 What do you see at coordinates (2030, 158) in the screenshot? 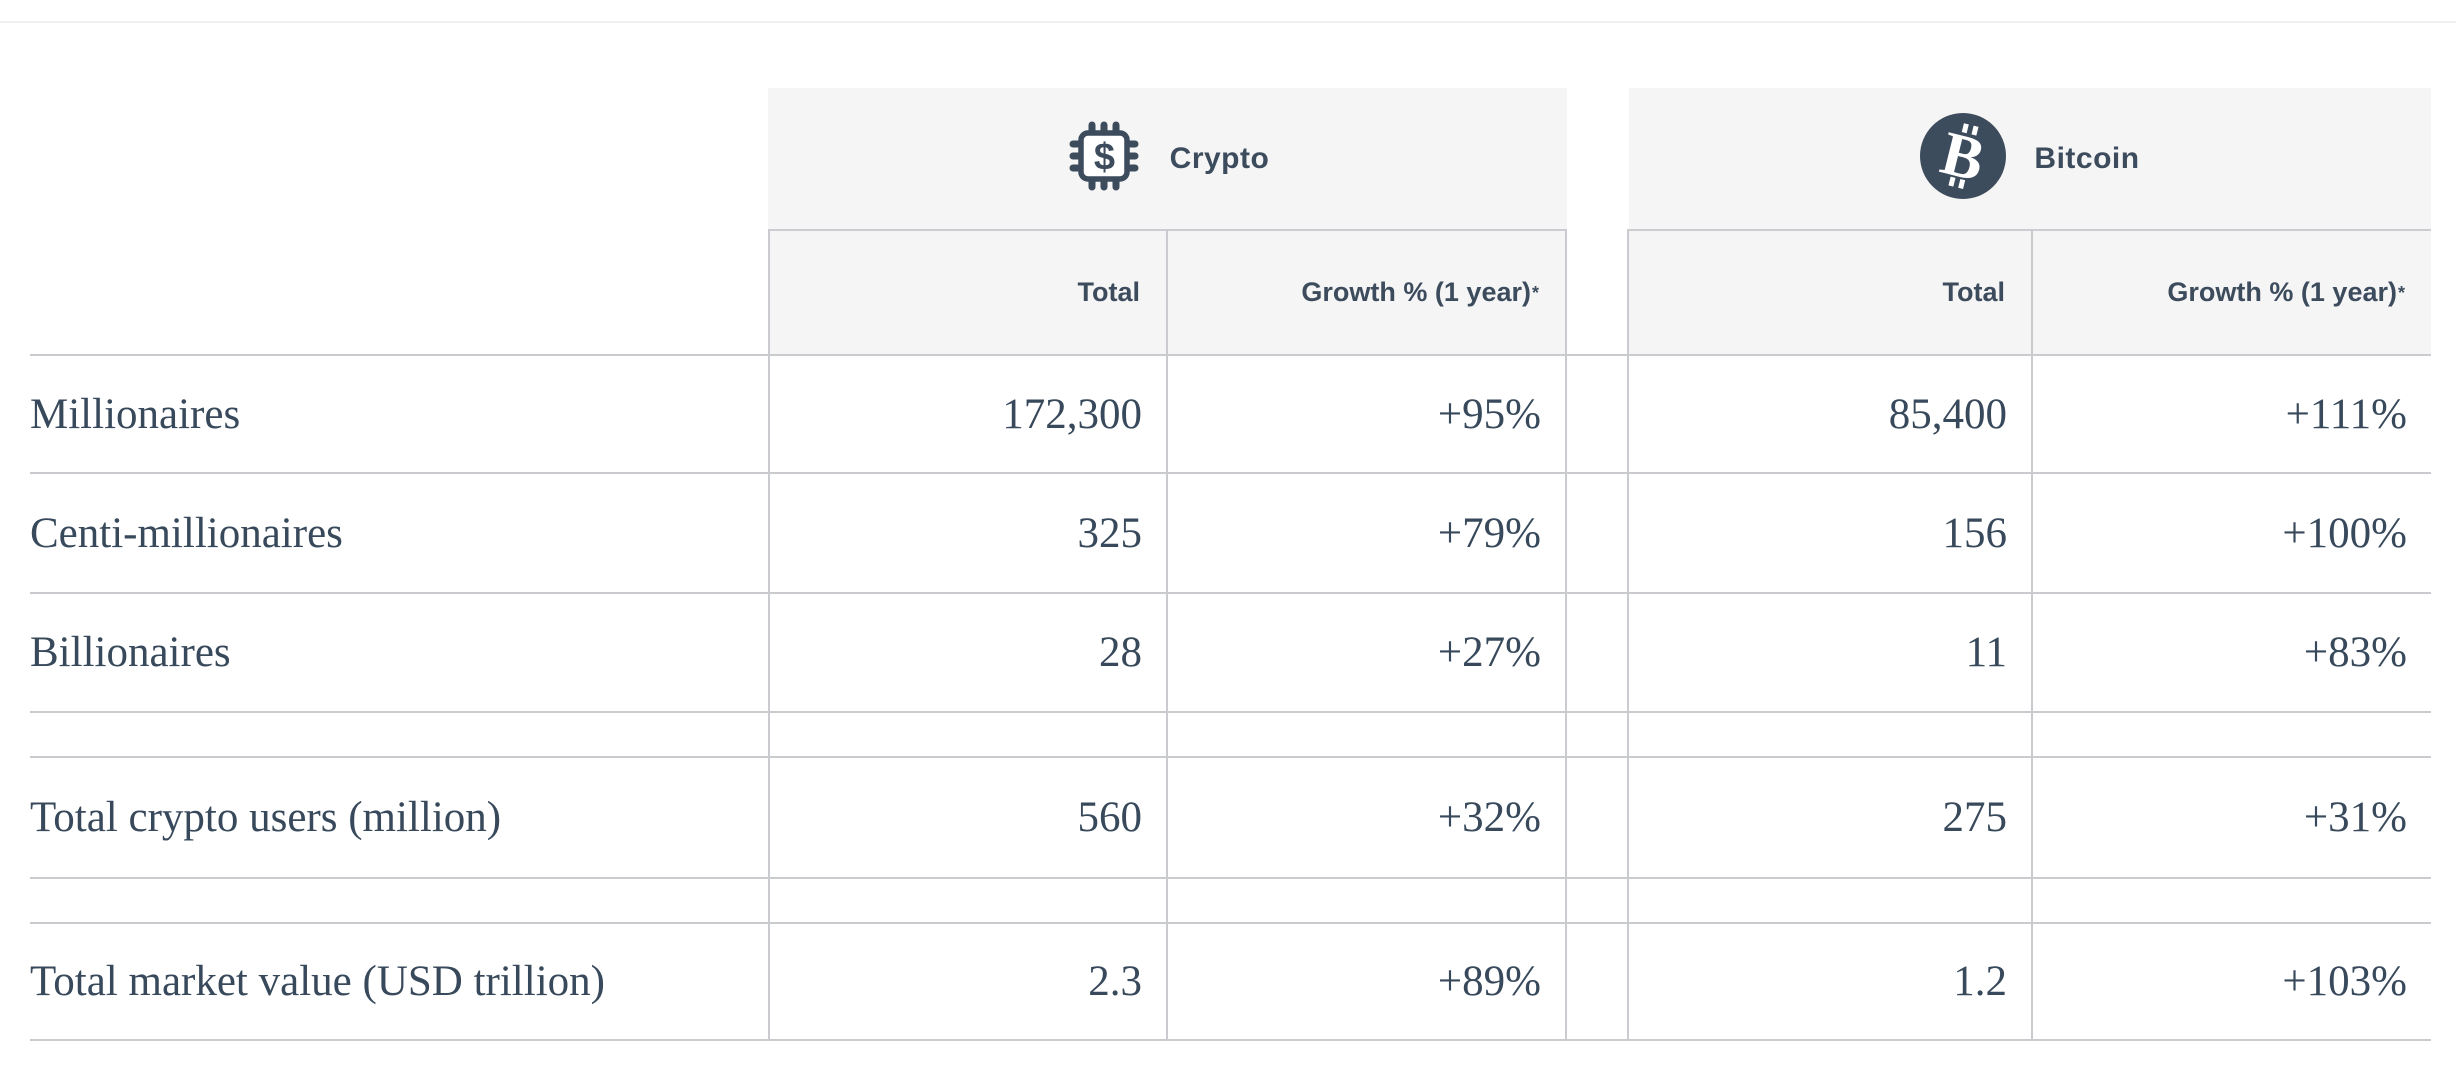
I see `group-header-bitcoin: B Bitcoin` at bounding box center [2030, 158].